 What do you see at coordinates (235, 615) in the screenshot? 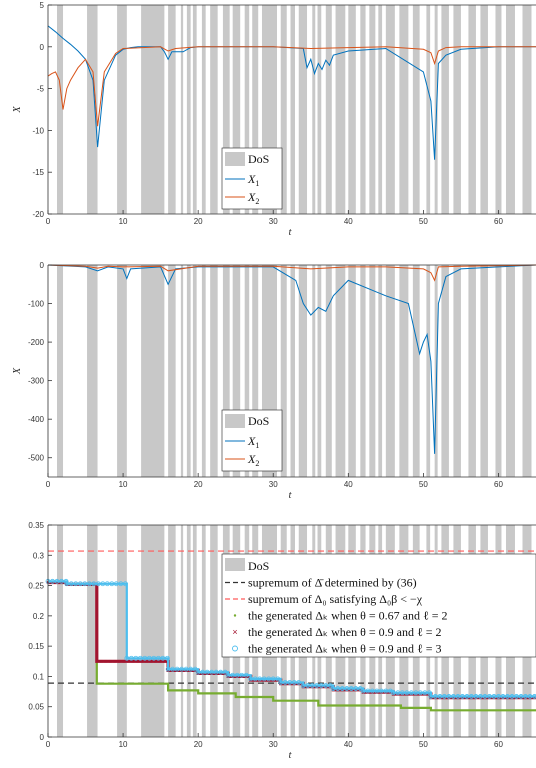
I see `legend-swatch-theta067` at bounding box center [235, 615].